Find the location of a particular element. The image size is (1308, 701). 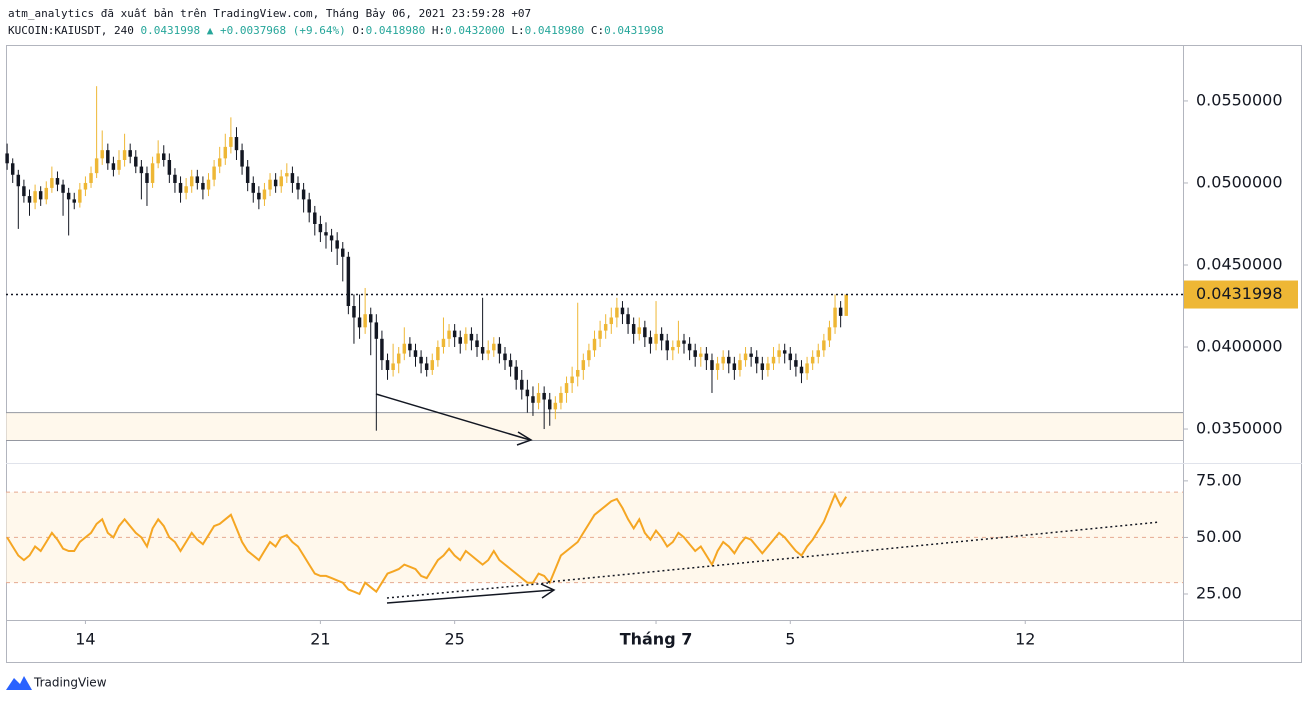

ohlc-low-label: L: is located at coordinates (517, 30).